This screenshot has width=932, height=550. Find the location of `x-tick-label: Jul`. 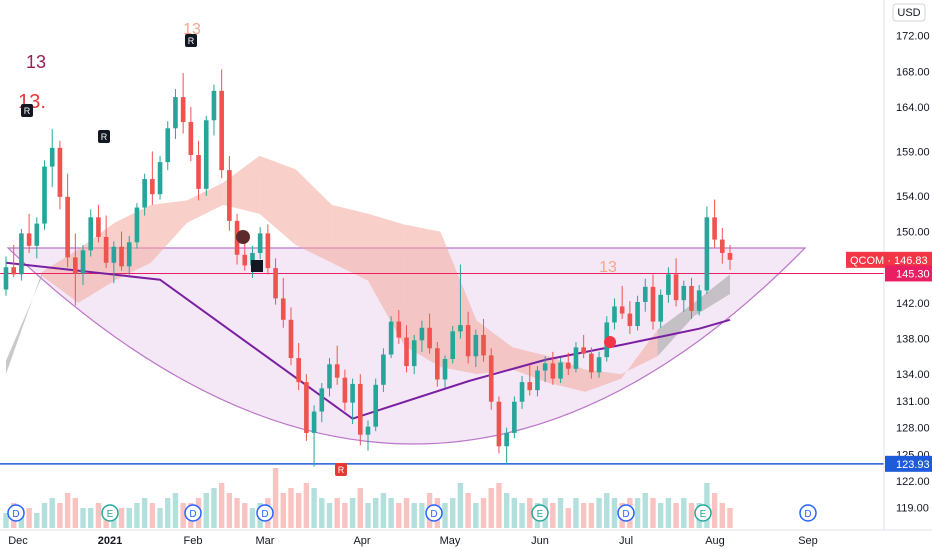

x-tick-label: Jul is located at coordinates (626, 541).